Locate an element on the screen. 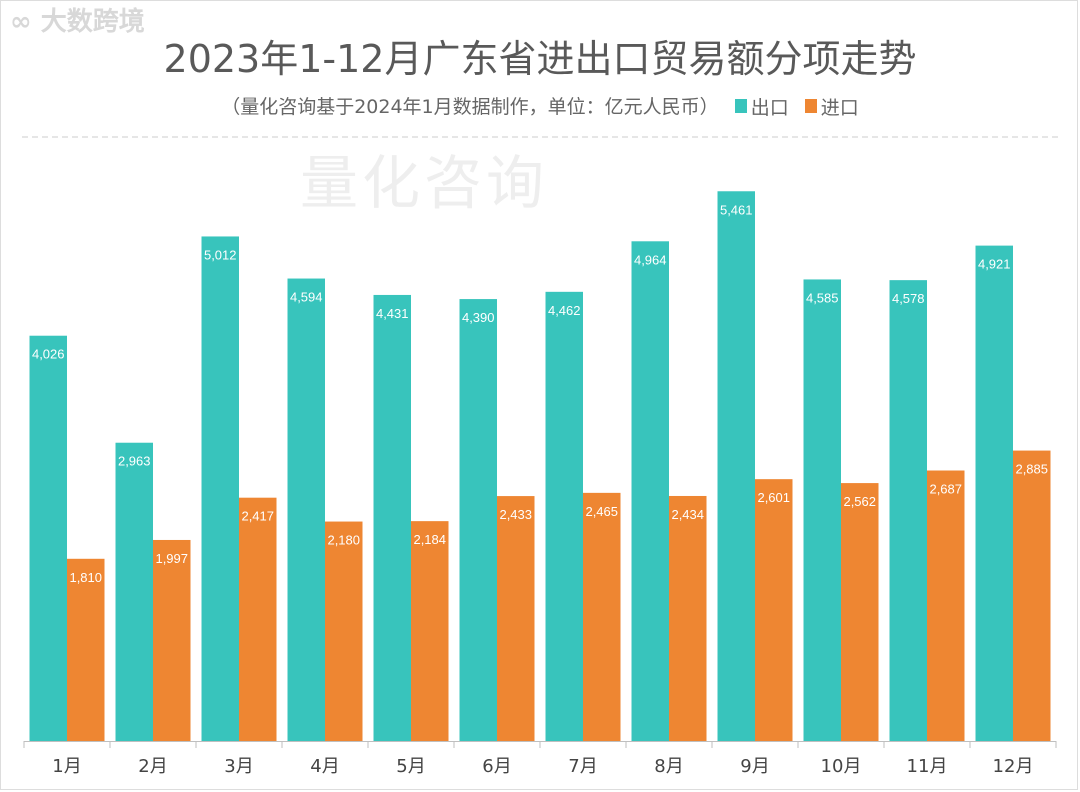 Image resolution: width=1080 pixels, height=792 pixels. subtitle-text: （量化咨询基于2024年1月数据制作，单位：亿元人民币） is located at coordinates (470, 107).